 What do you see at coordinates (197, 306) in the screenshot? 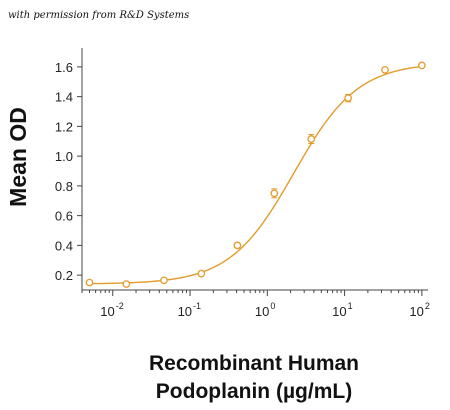
I see `x-tick-label-exponent: -1` at bounding box center [197, 306].